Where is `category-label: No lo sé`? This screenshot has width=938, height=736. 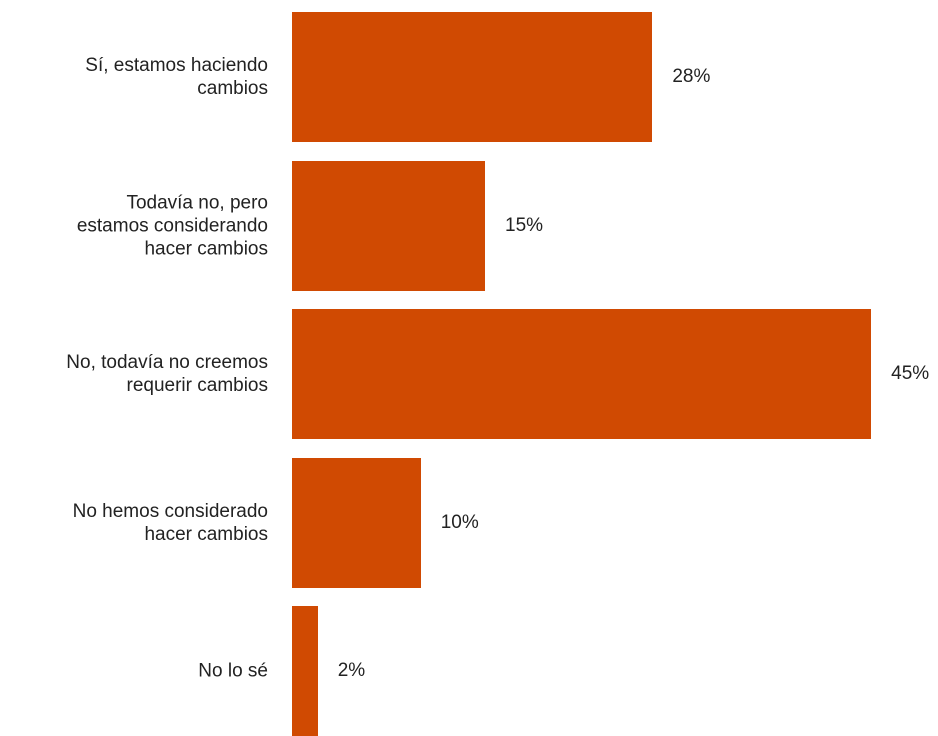 category-label: No lo sé is located at coordinates (233, 671).